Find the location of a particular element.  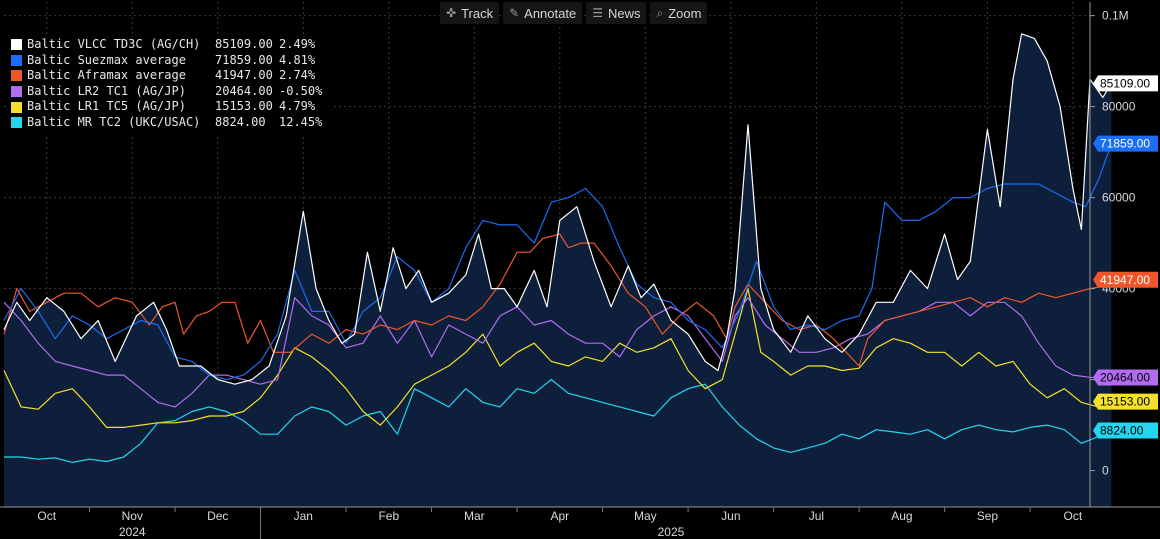

legend-item: Baltic VLCC TD3C (AG/CH) 85109.00 2.49% is located at coordinates (170, 45).